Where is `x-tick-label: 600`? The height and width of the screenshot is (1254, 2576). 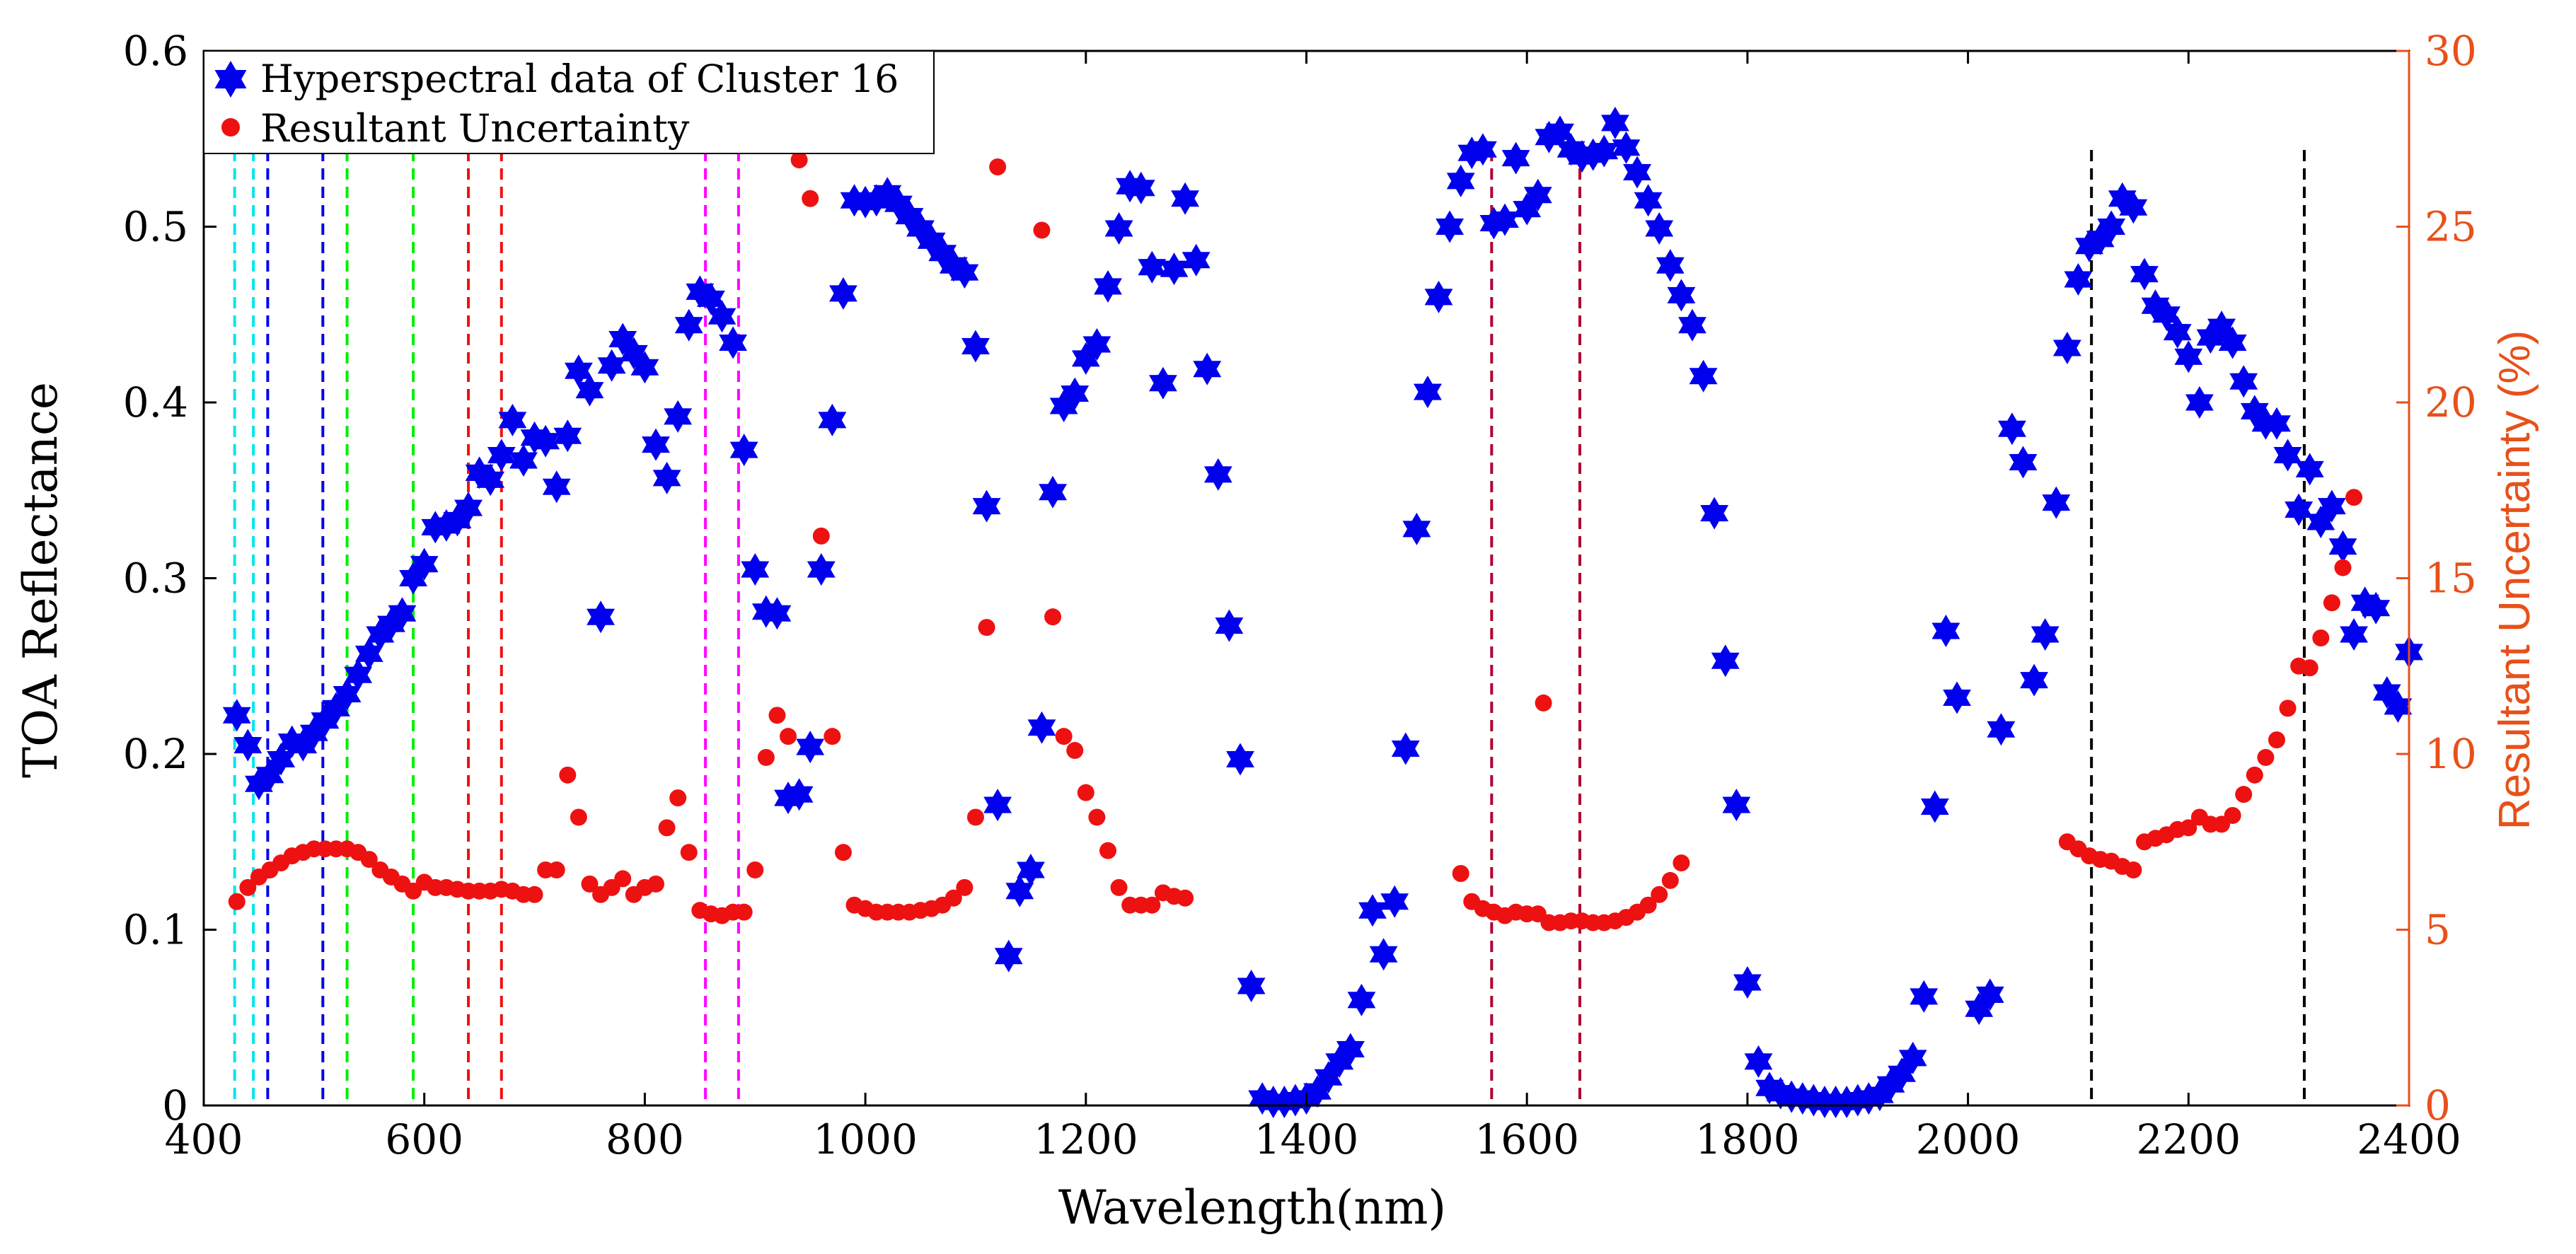
x-tick-label: 600 is located at coordinates (424, 1139).